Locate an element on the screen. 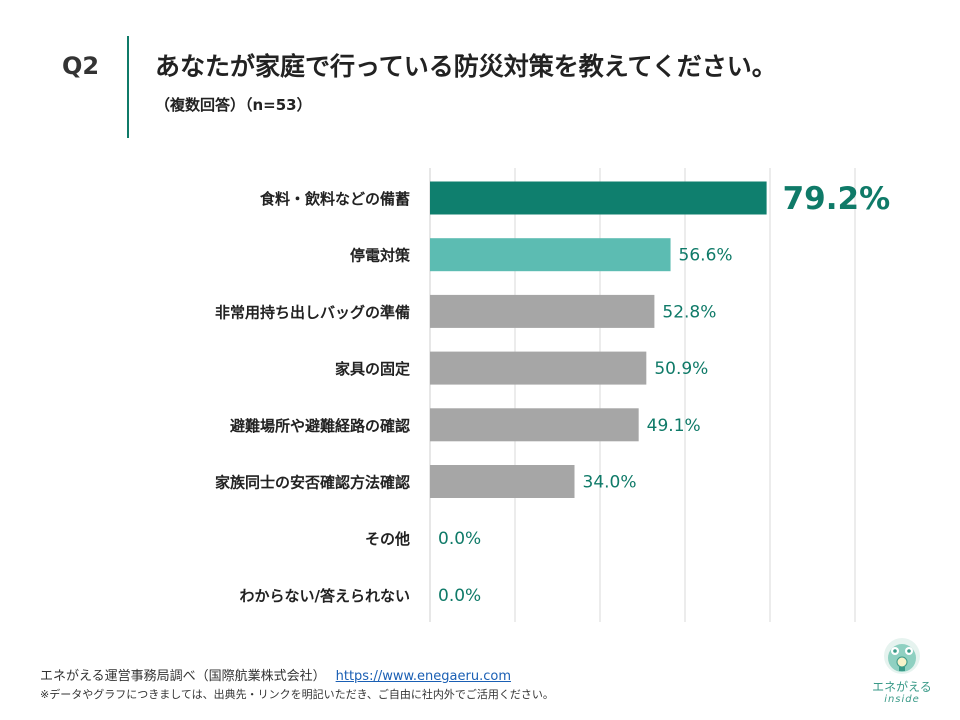  brand-logo: エネがえる inside is located at coordinates (902, 673).